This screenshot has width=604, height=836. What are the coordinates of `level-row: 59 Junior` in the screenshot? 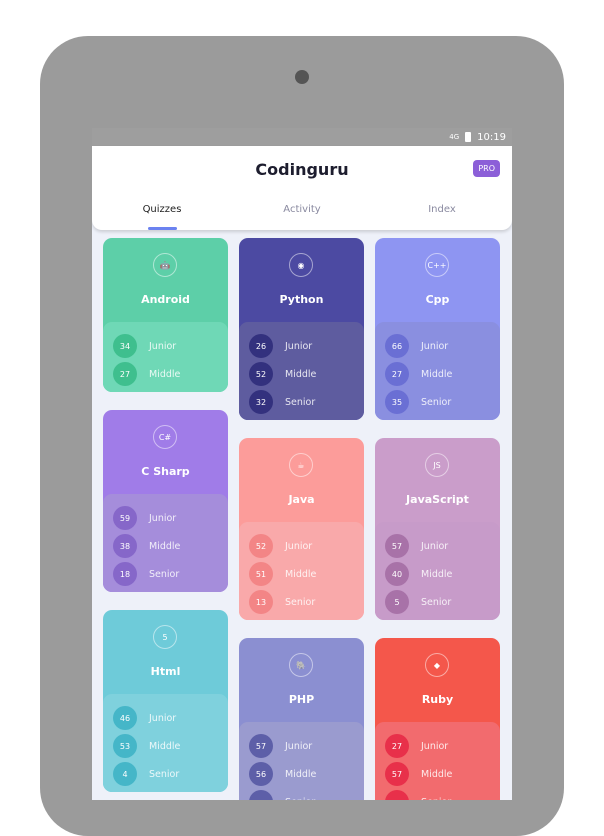 It's located at (170, 518).